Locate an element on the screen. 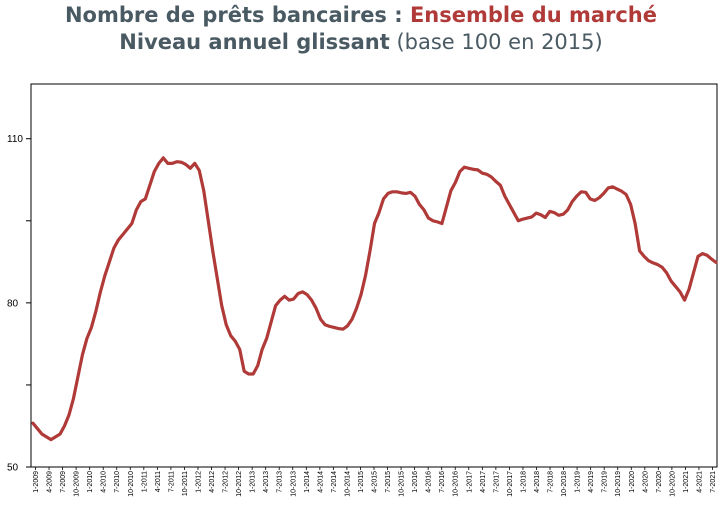  x-tick-label: 4-2010 is located at coordinates (104, 482).